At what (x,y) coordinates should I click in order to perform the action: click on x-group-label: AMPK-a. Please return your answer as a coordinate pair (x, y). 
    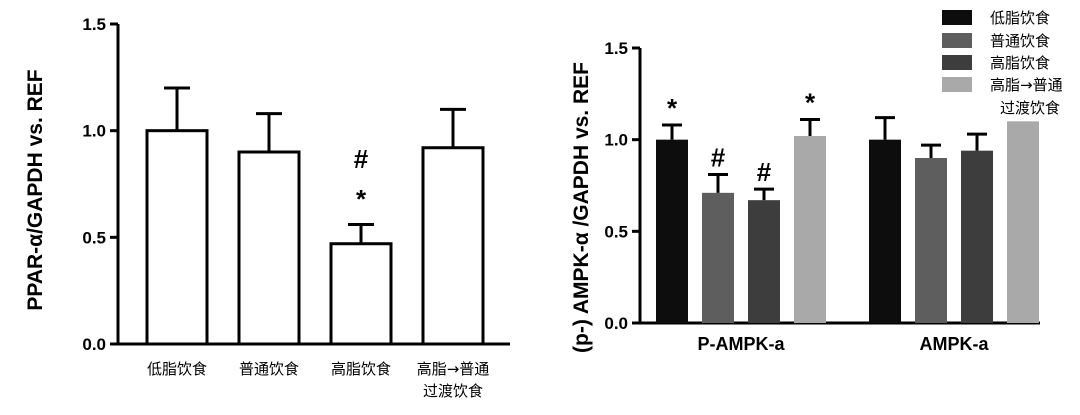
    Looking at the image, I should click on (954, 344).